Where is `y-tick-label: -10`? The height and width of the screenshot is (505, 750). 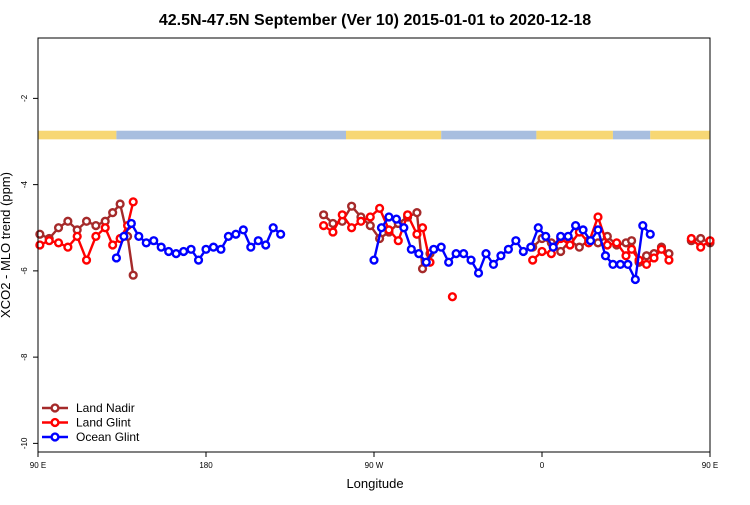
y-tick-label: -10 is located at coordinates (24, 443).